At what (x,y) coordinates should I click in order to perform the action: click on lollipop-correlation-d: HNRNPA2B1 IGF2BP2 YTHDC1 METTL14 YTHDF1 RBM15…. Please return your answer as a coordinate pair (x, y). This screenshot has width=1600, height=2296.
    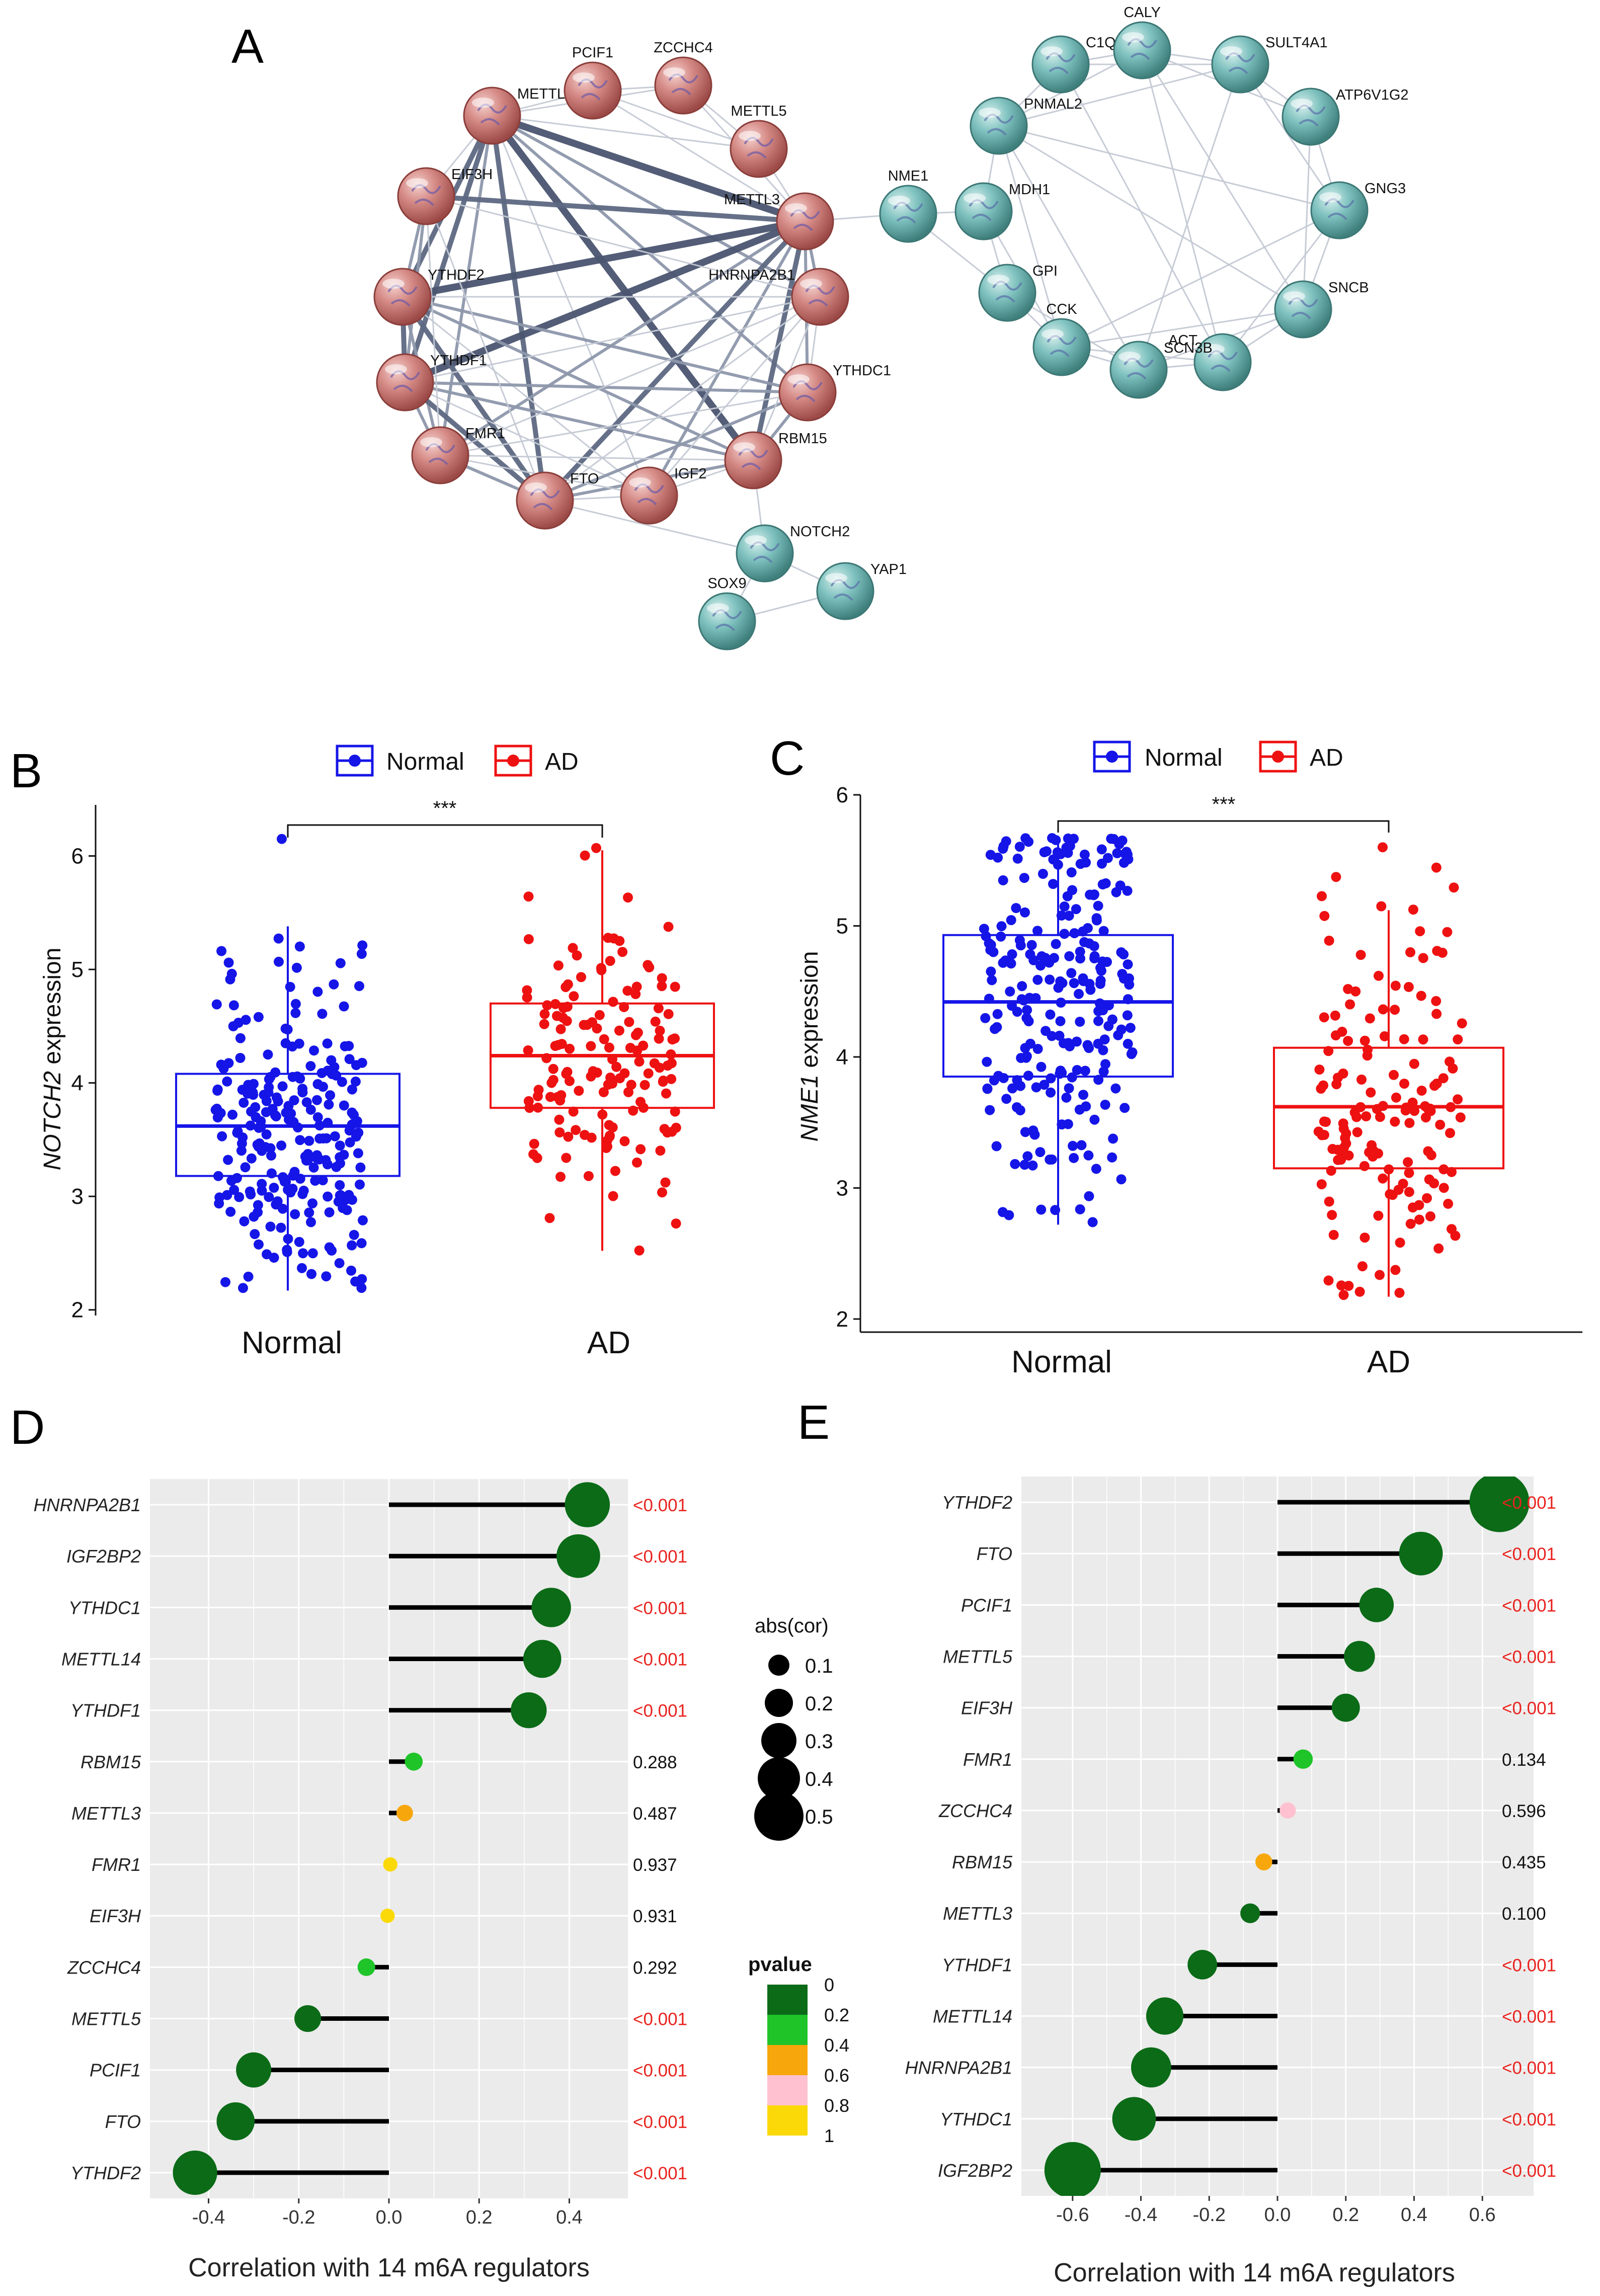
    Looking at the image, I should click on (360, 1880).